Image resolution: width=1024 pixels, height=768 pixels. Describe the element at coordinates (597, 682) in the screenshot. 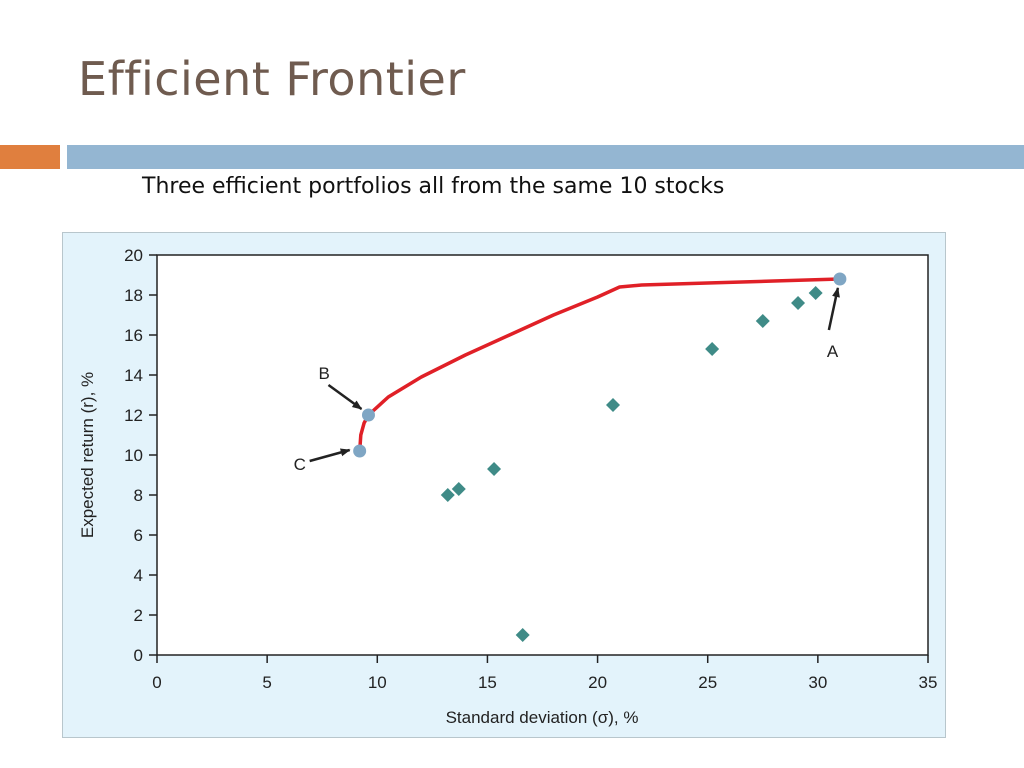

I see `x-tick-label: 20` at that location.